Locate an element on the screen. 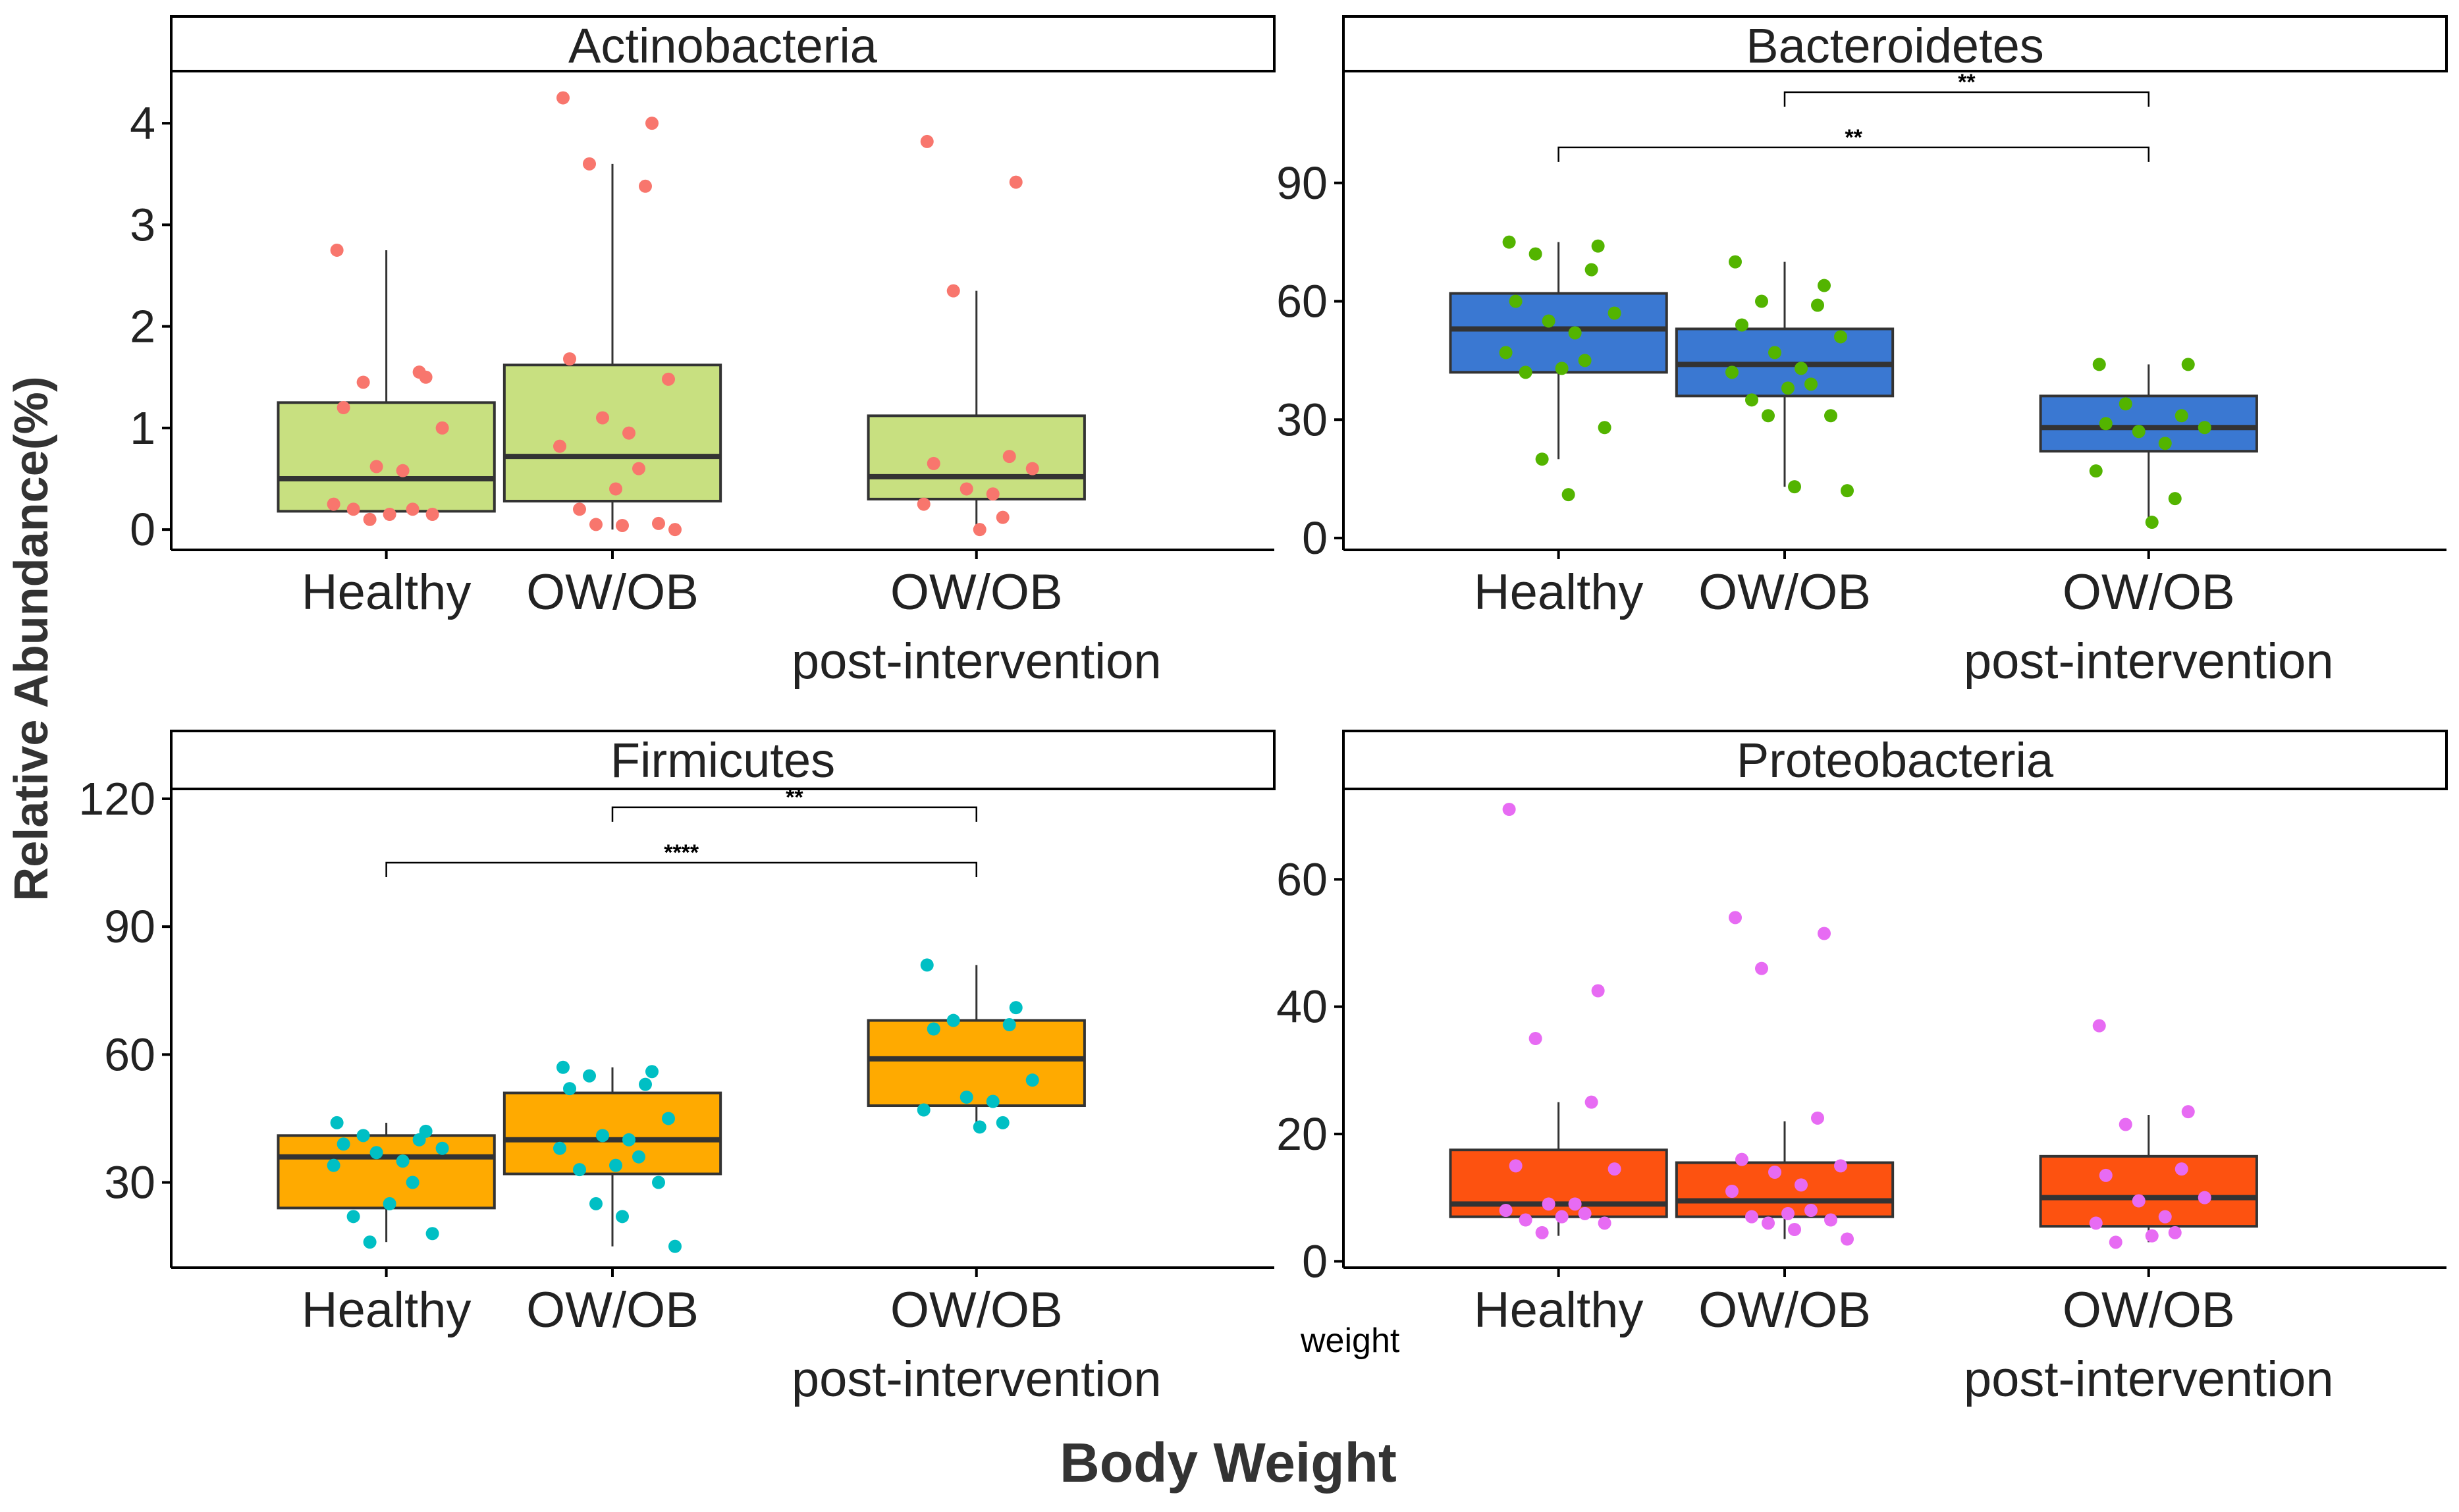  y-axis-label: Relative Abundance(%) is located at coordinates (32, 639).